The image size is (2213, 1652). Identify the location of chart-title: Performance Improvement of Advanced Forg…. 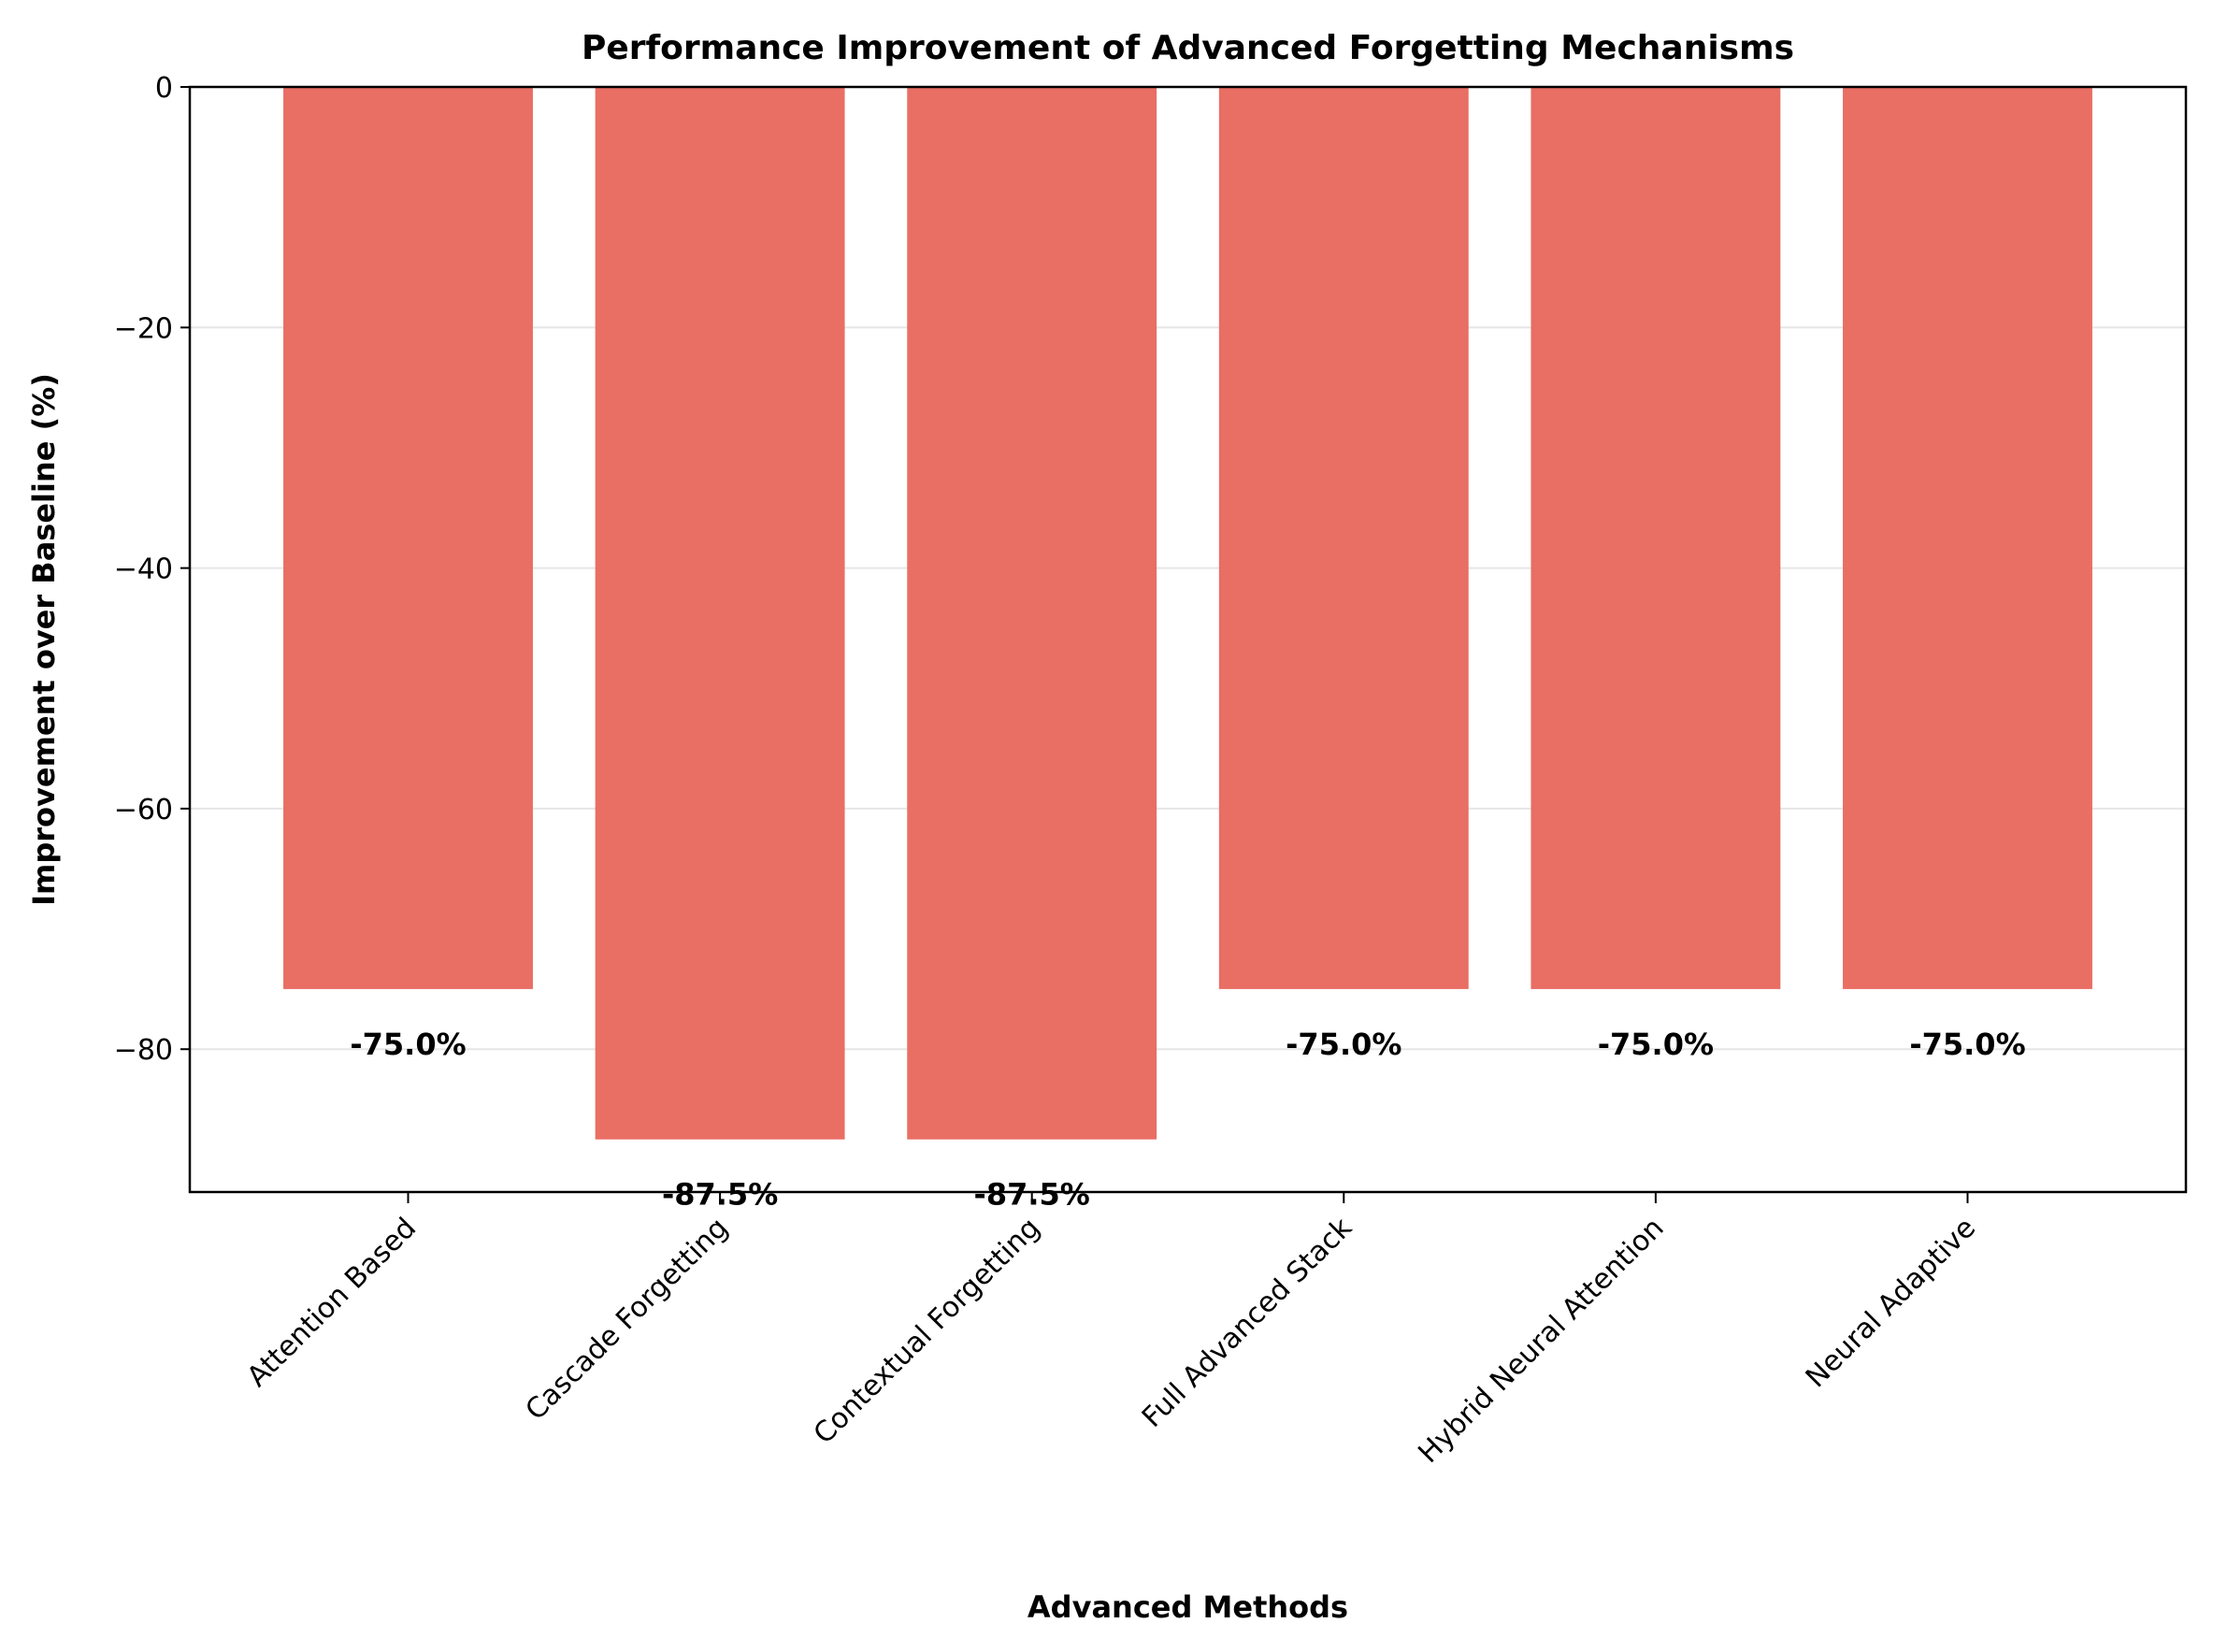
(1188, 48).